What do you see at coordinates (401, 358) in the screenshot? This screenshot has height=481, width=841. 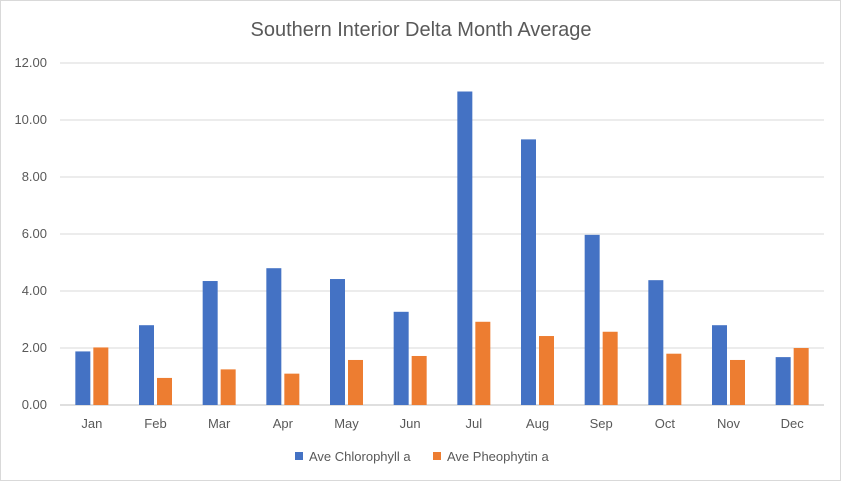 I see `bar-chlorophyll-jun` at bounding box center [401, 358].